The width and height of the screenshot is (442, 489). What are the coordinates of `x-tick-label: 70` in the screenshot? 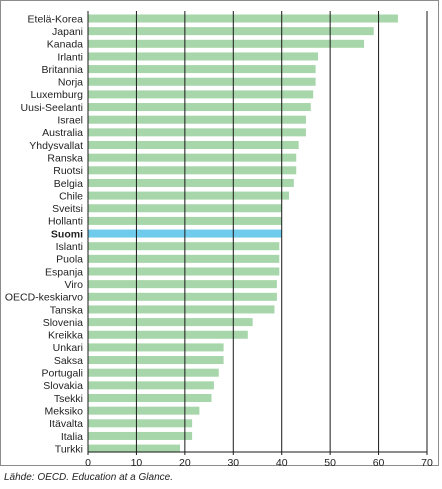 It's located at (427, 462).